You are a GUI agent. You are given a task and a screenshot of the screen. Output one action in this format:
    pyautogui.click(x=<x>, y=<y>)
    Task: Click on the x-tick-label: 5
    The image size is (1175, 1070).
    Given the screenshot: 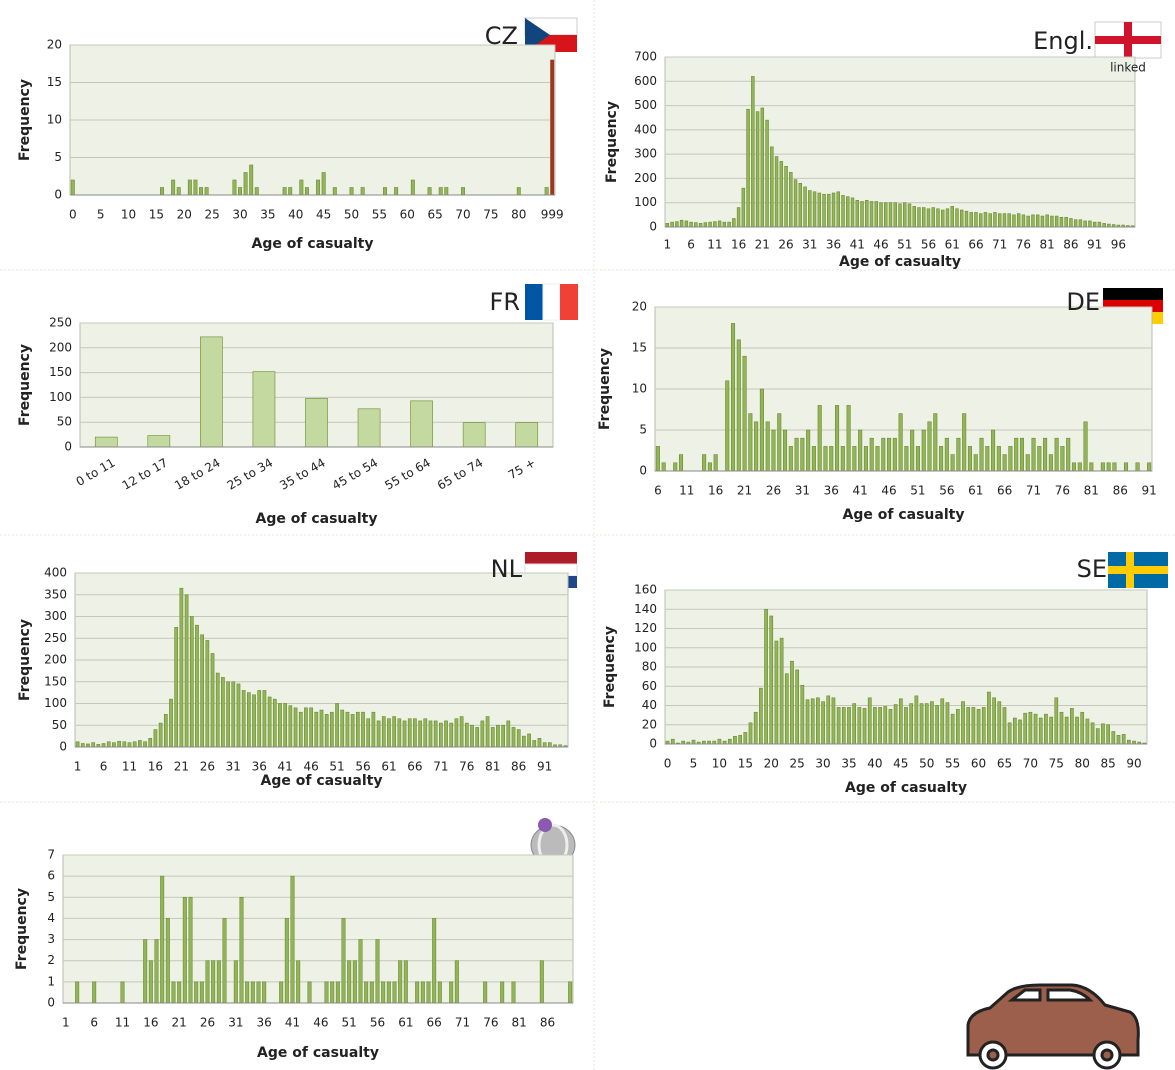 What is the action you would take?
    pyautogui.click(x=101, y=215)
    